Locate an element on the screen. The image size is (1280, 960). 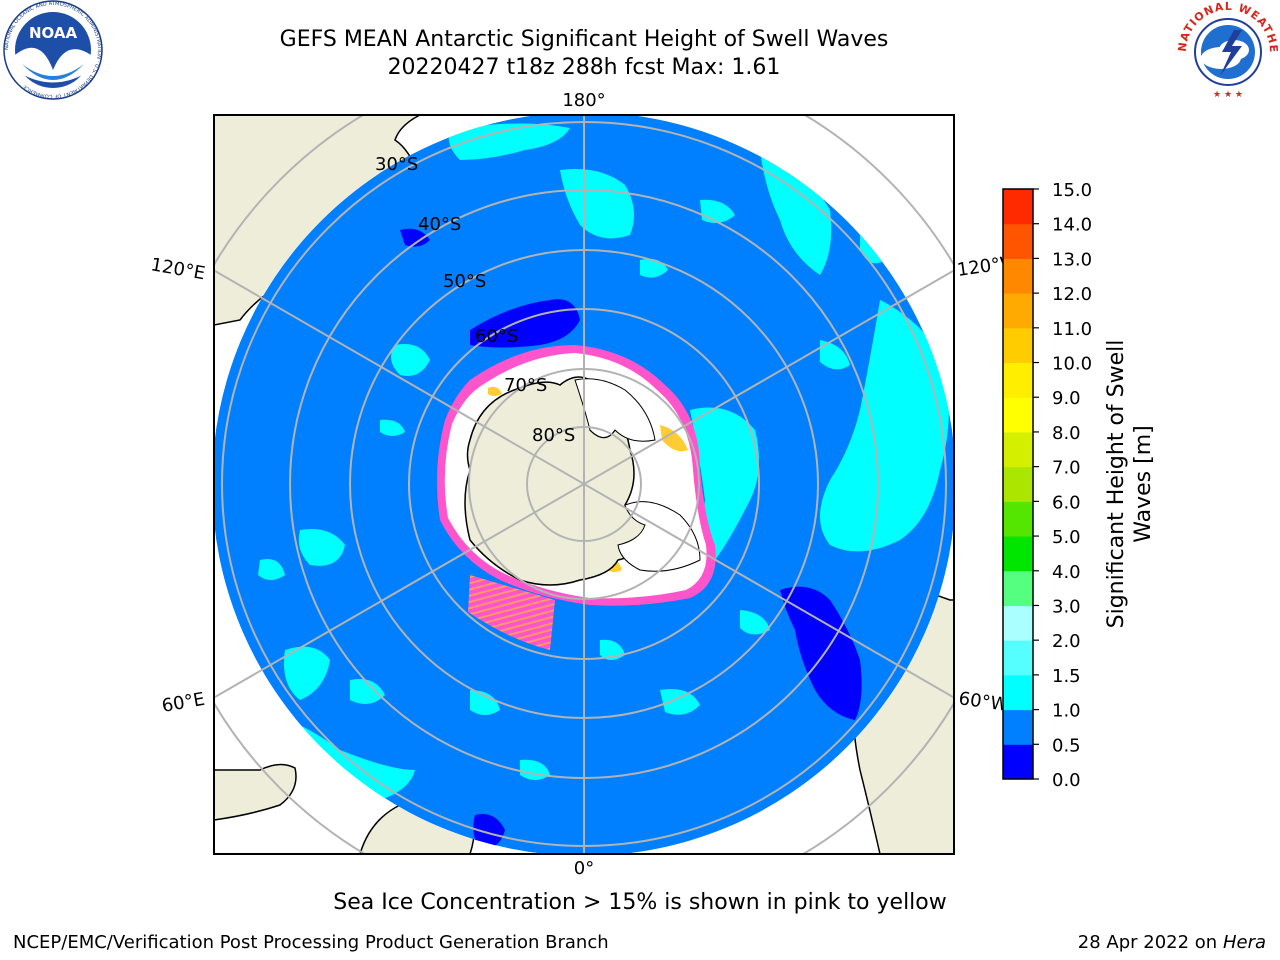
lat-label-30s: 30°S is located at coordinates (396, 164).